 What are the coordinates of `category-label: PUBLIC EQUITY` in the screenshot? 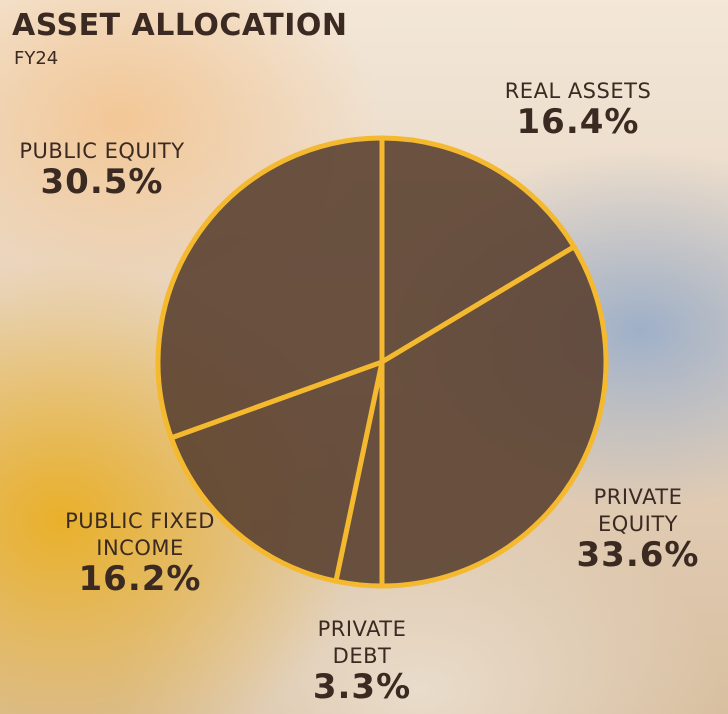 It's located at (102, 151).